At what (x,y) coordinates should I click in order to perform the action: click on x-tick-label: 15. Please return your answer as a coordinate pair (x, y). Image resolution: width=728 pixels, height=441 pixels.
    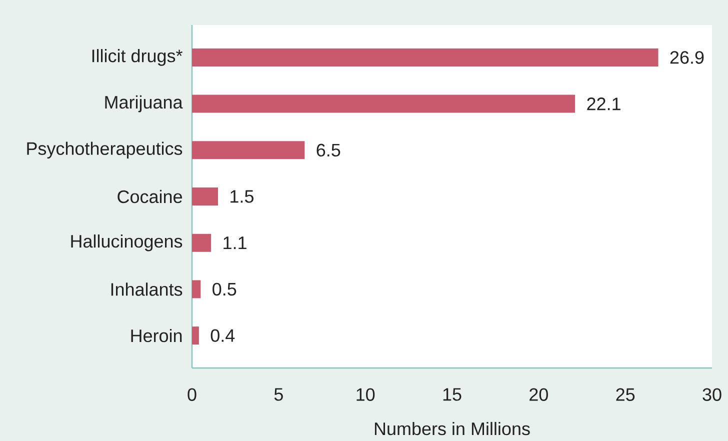
    Looking at the image, I should click on (452, 394).